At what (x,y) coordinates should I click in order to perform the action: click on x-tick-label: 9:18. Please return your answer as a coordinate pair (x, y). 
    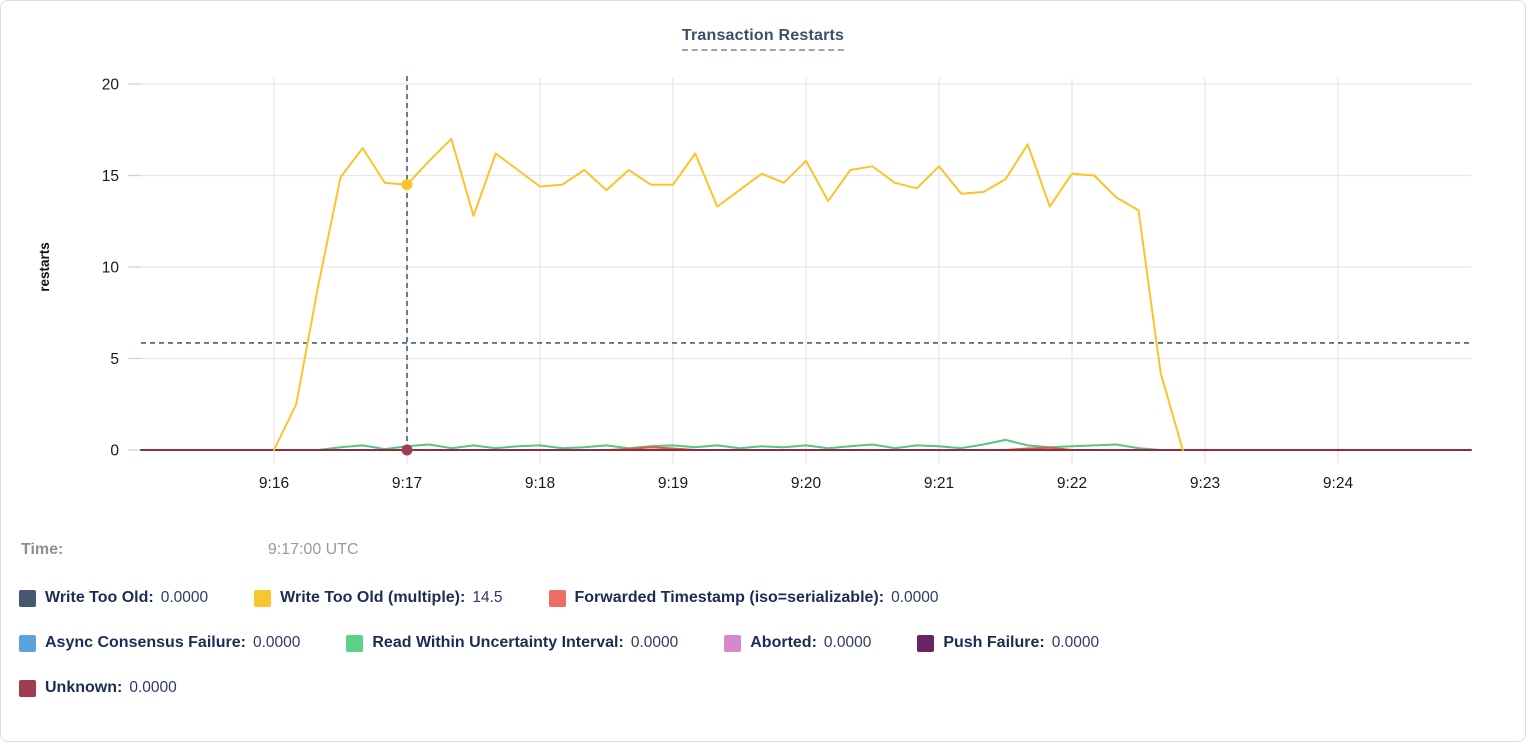
    Looking at the image, I should click on (540, 483).